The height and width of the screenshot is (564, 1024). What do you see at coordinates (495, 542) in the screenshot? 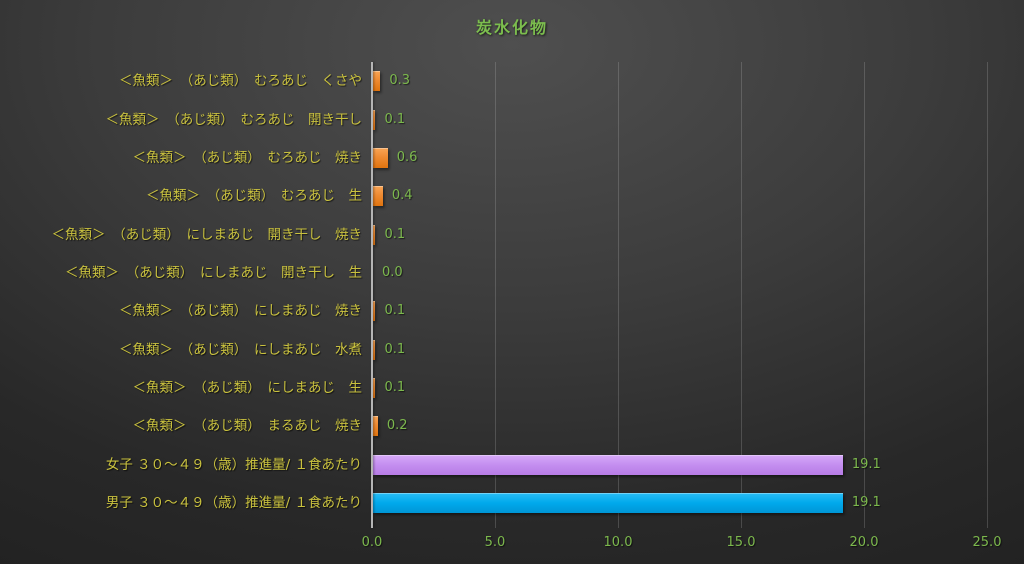
I see `x-axis-tick-label: 5.0` at bounding box center [495, 542].